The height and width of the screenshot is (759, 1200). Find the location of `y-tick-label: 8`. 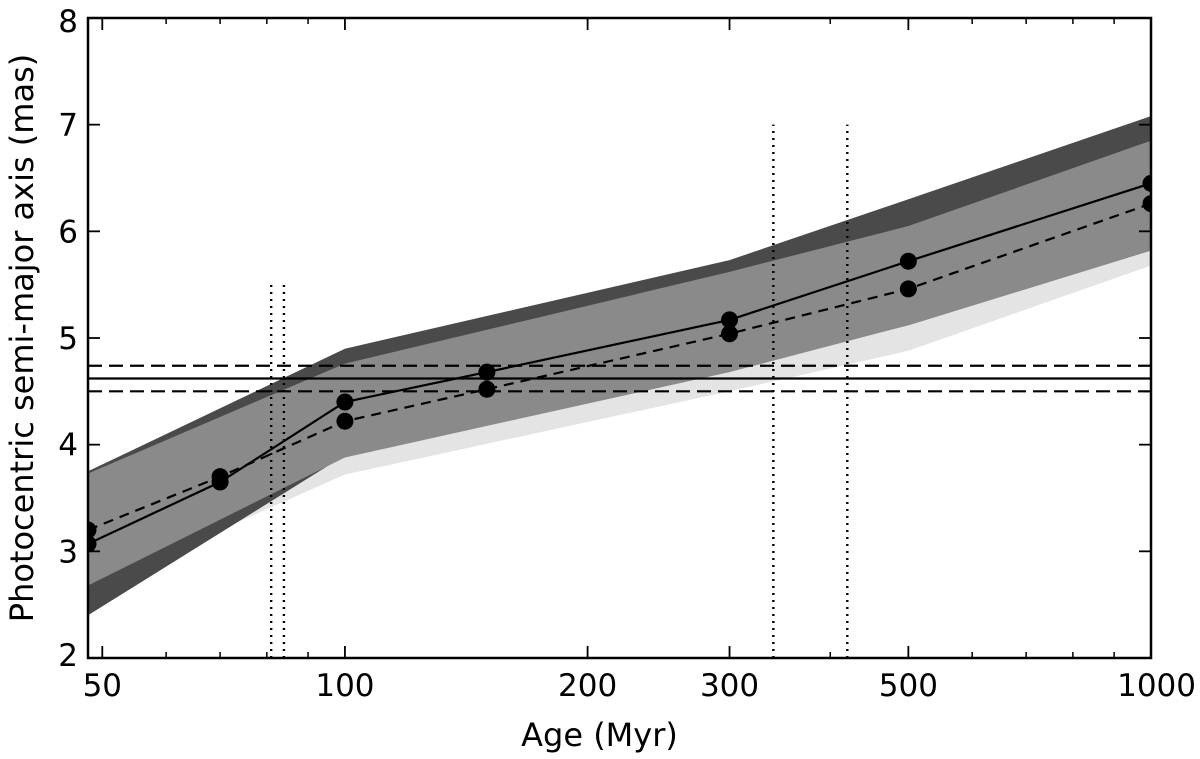

y-tick-label: 8 is located at coordinates (68, 22).